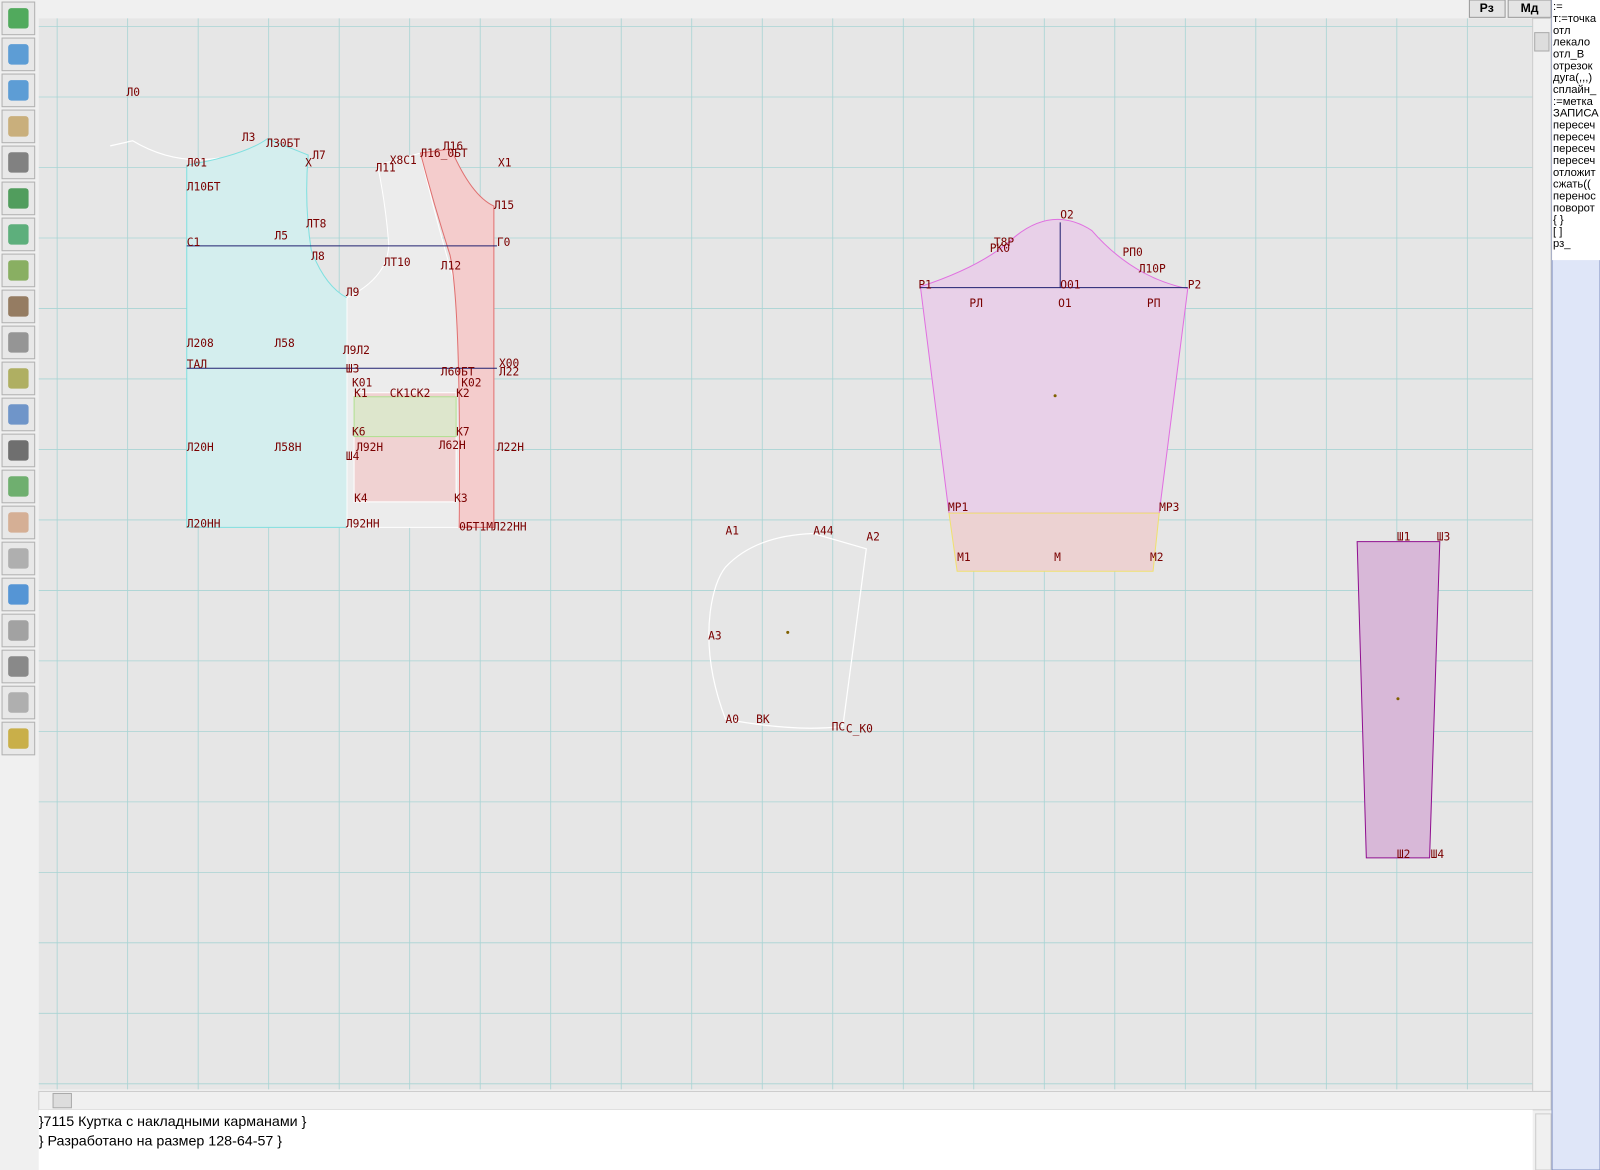  Describe the element at coordinates (173, 1122) in the screenshot. I see `status-line: }7115 Куртка с накладными карманами }` at that location.